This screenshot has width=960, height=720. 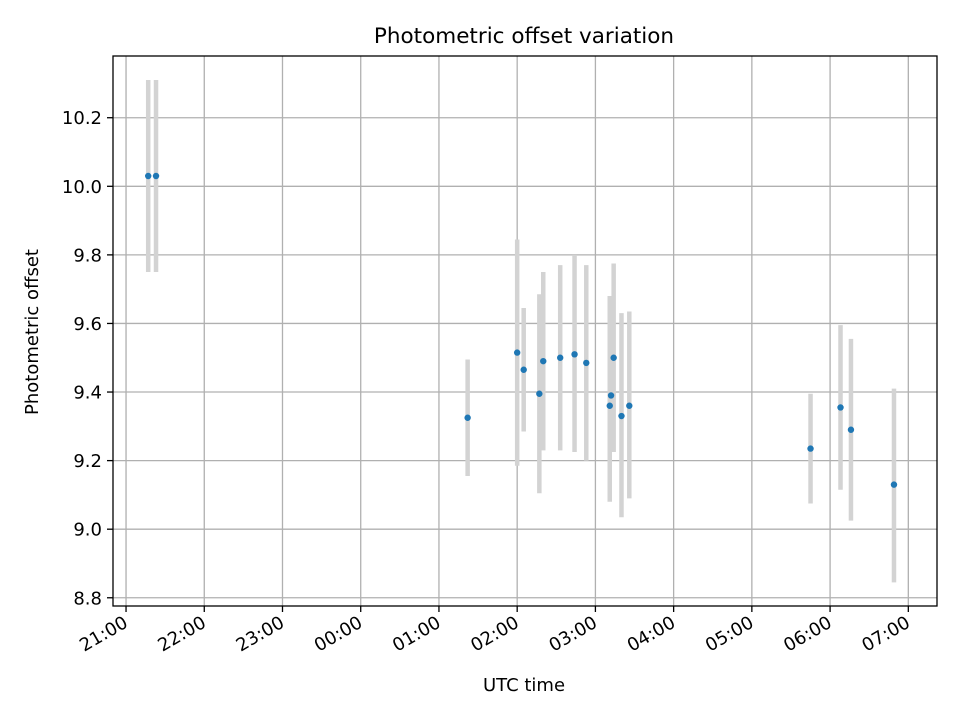 I want to click on y-tick-label: 9.0, so click(x=87, y=530).